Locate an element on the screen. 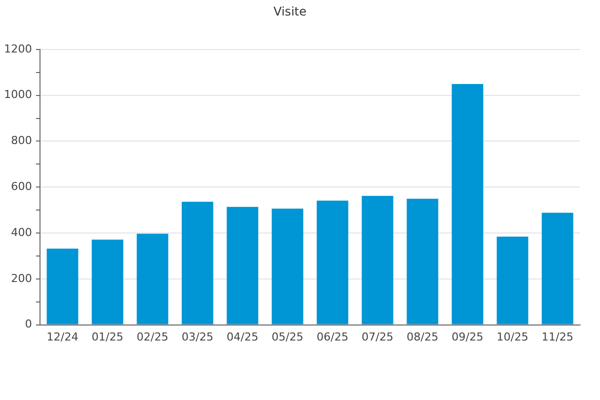 This screenshot has height=400, width=600. x-tick-label: 04/25 is located at coordinates (242, 337).